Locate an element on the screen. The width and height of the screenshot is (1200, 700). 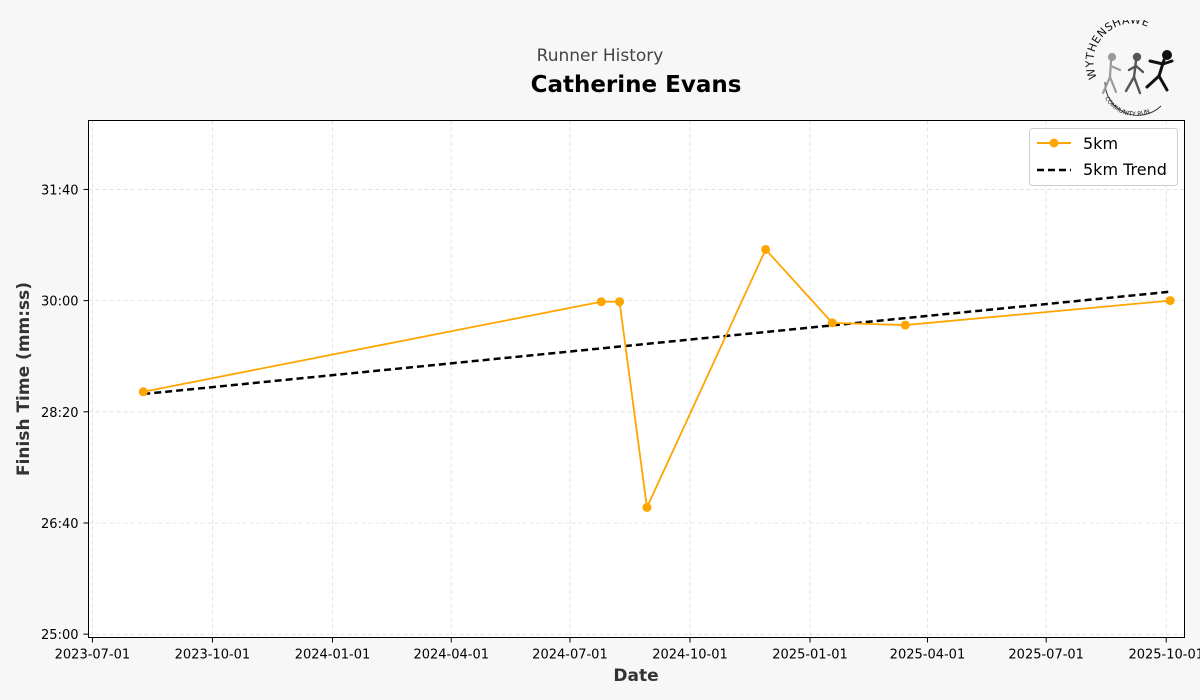
x-tick-label: 2025-07-01 is located at coordinates (1046, 655).